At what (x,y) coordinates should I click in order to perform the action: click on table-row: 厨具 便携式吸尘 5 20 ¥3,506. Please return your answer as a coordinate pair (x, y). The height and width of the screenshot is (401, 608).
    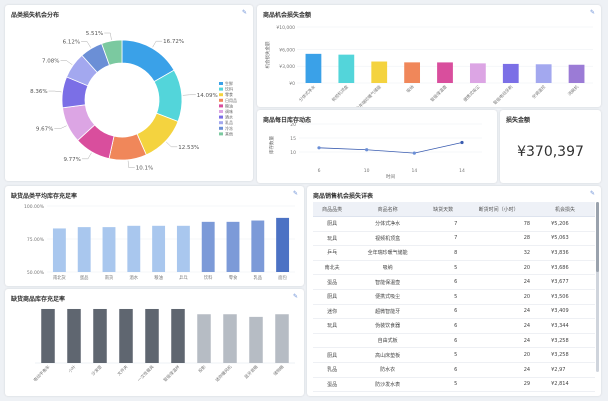
    Looking at the image, I should click on (454, 297).